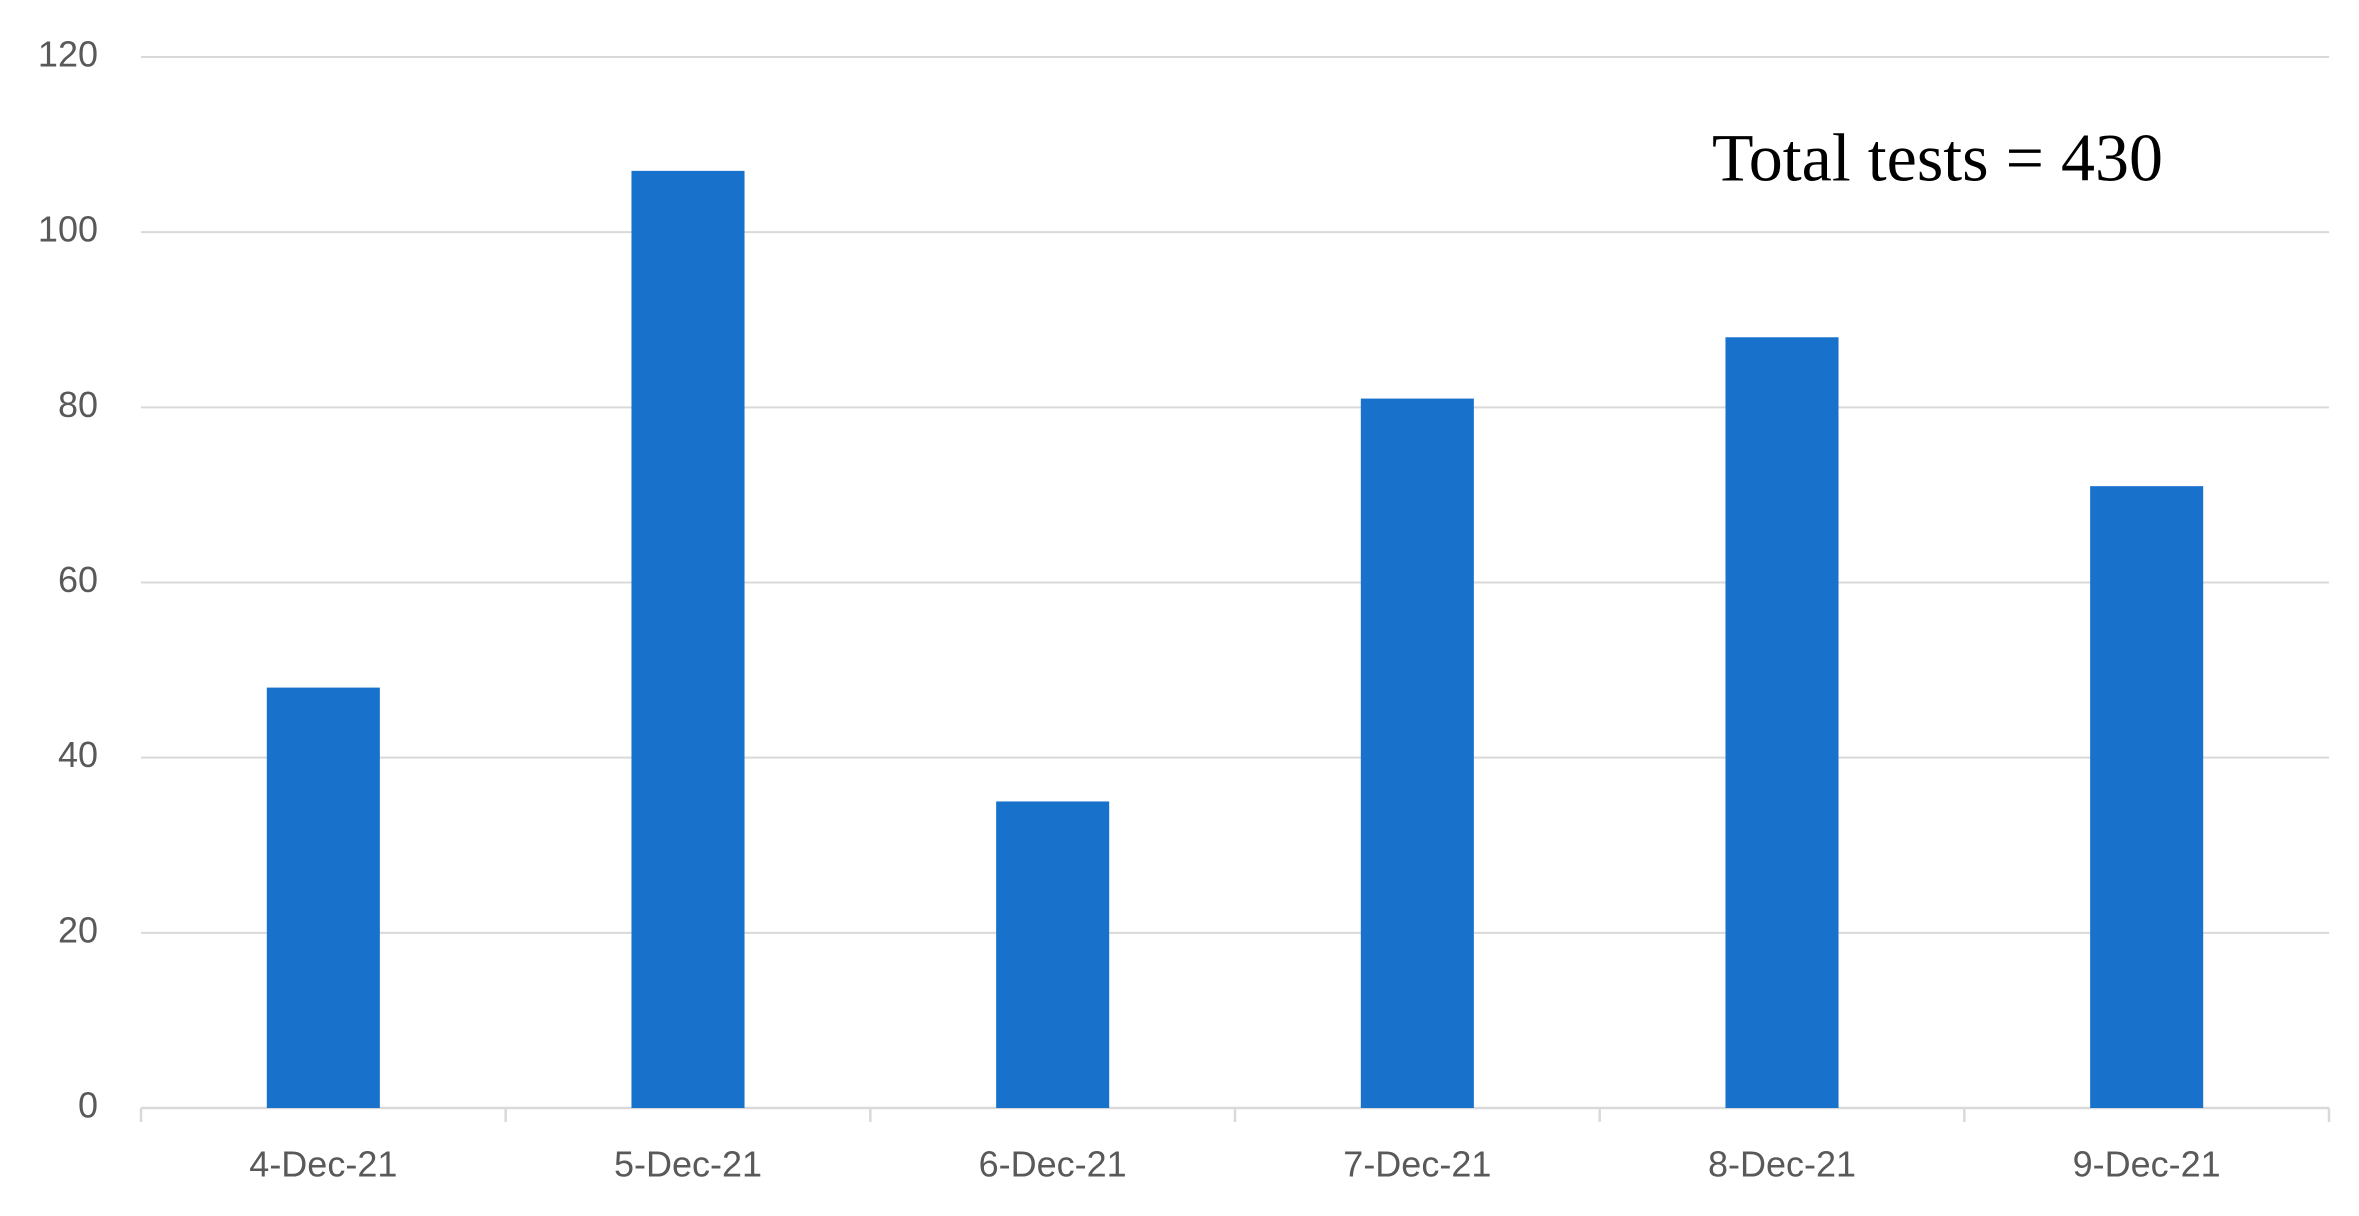 The width and height of the screenshot is (2359, 1216). Describe the element at coordinates (688, 1164) in the screenshot. I see `x-tick-label: 5-Dec-21` at that location.